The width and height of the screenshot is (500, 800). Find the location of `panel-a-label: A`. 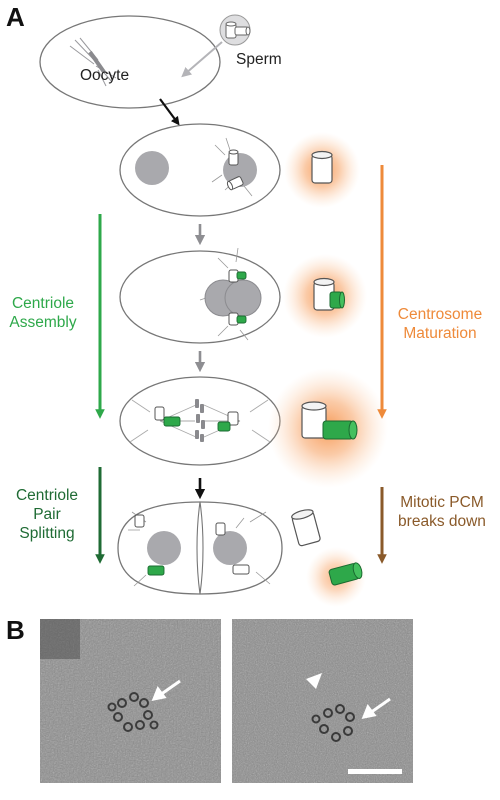

panel-a-label: A is located at coordinates (15, 17).